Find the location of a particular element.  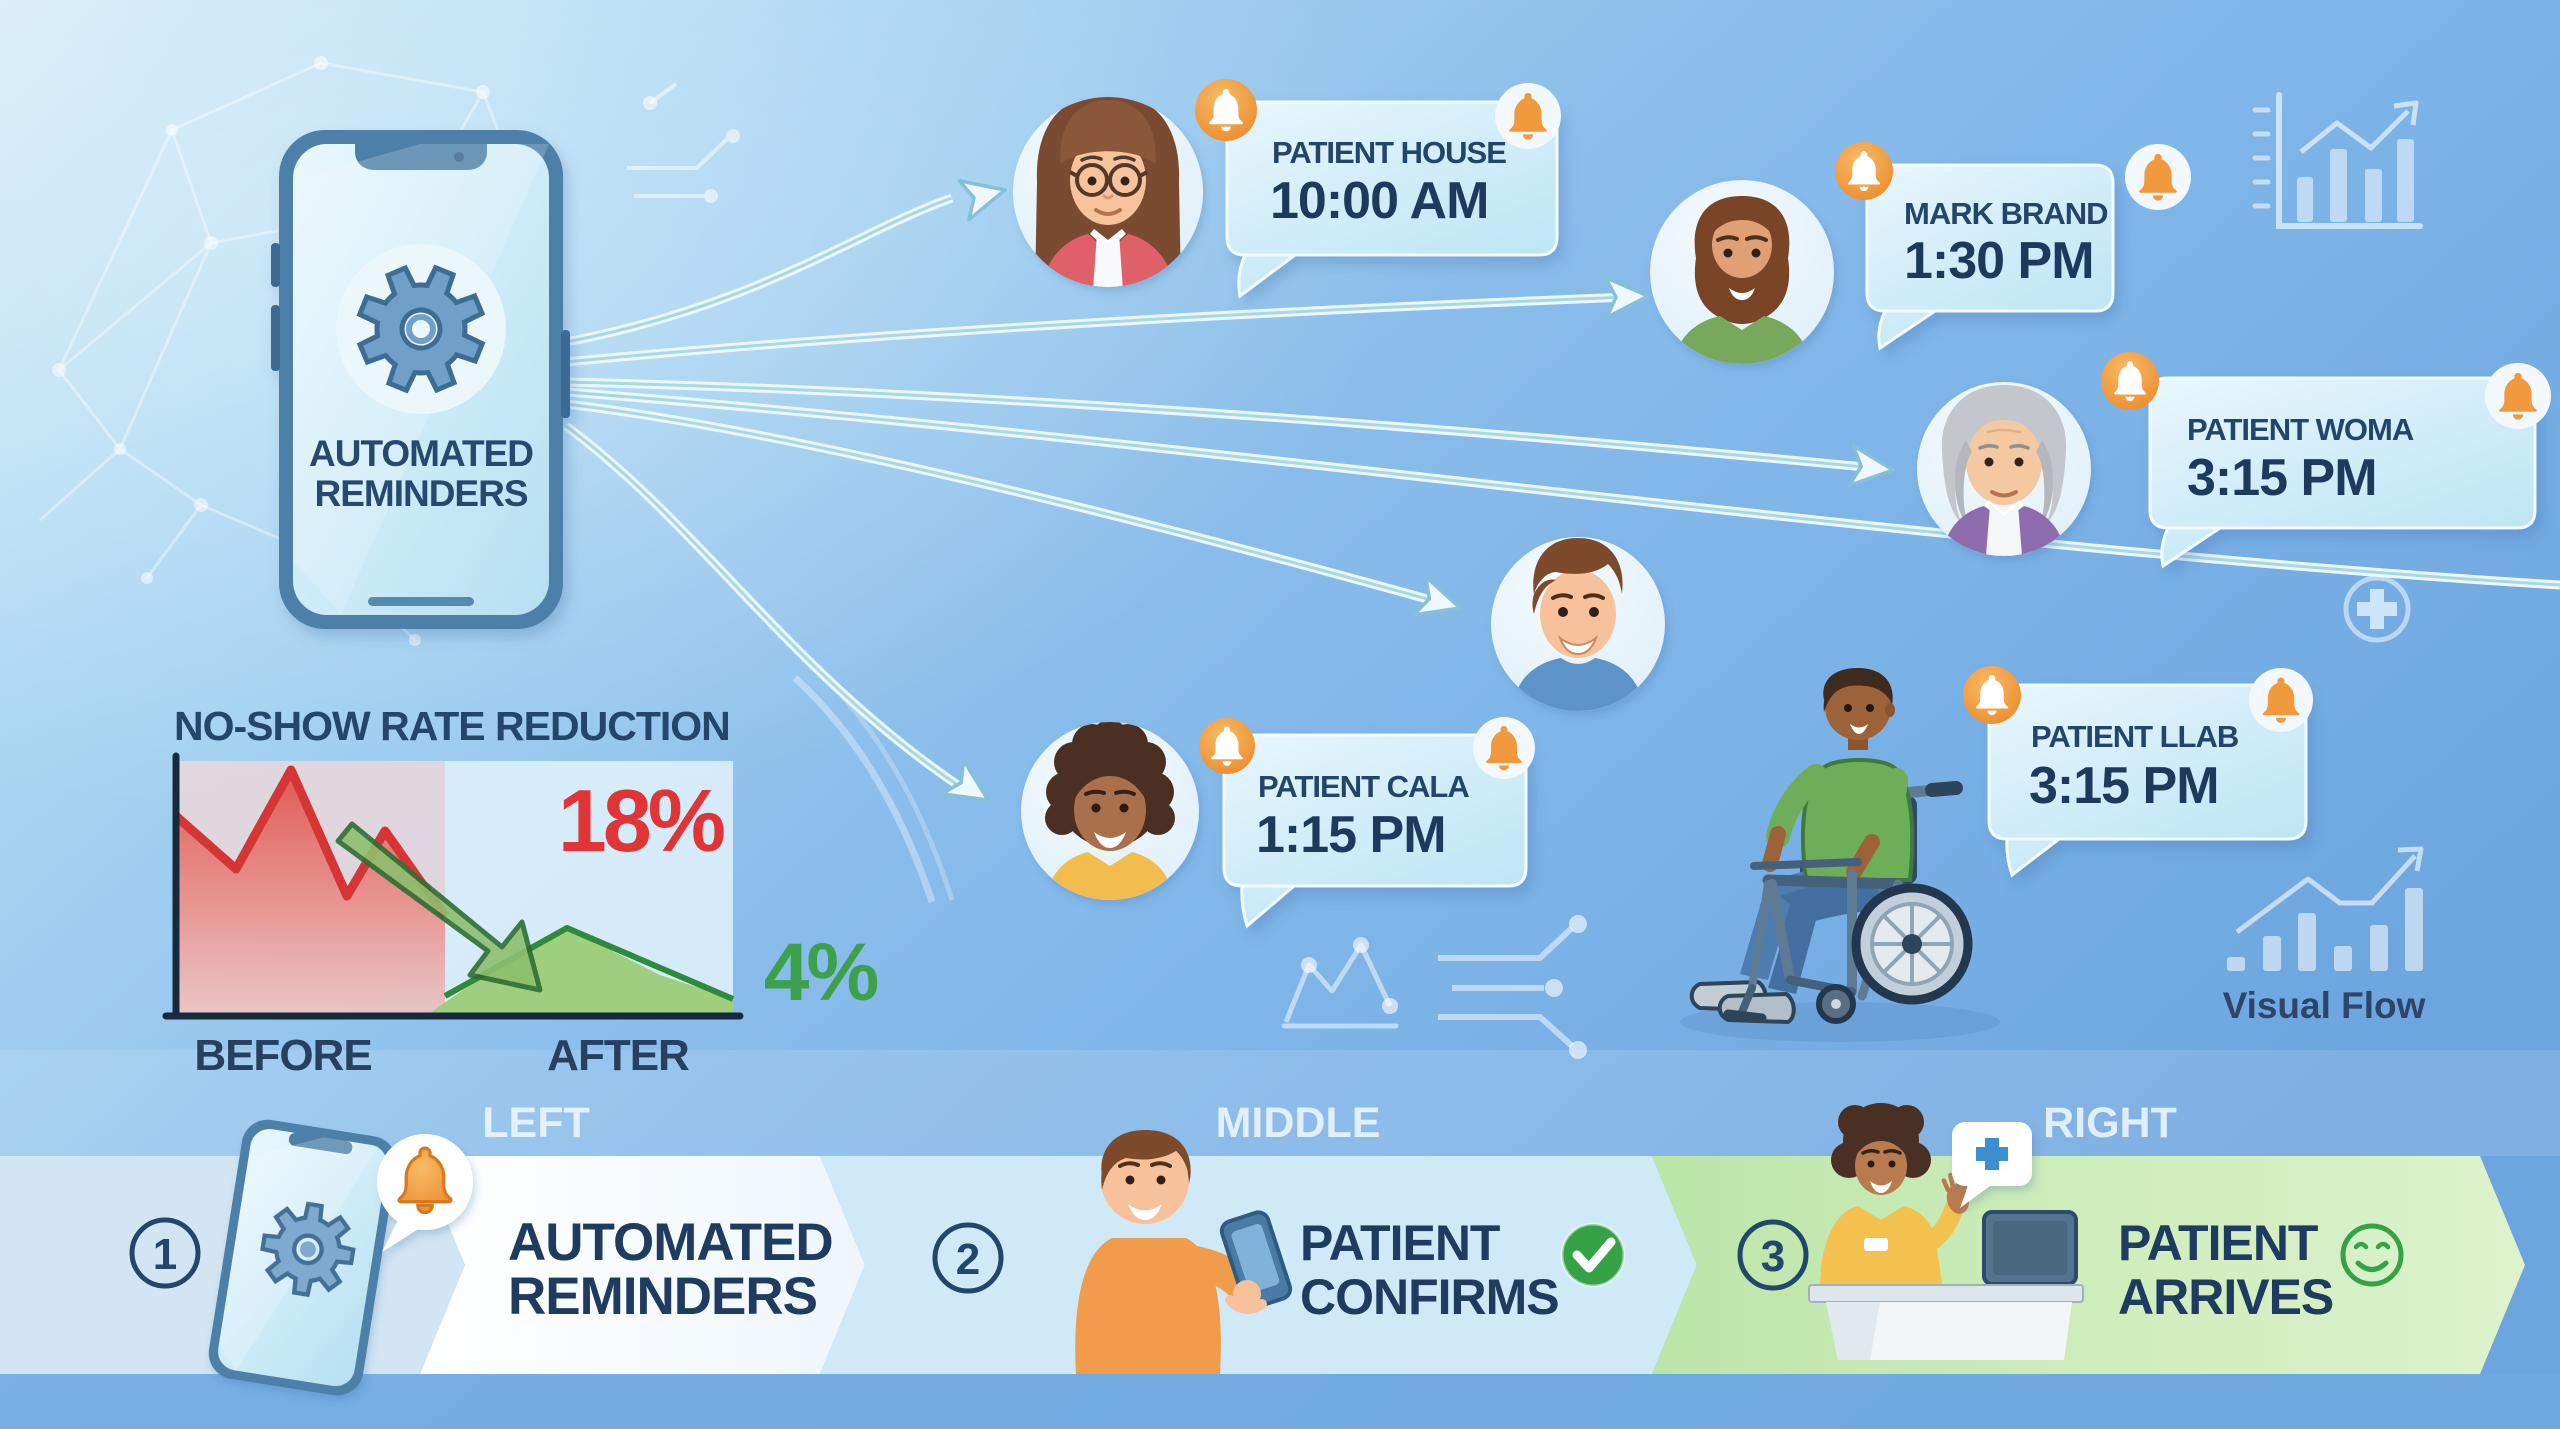

svg-text: RIGHT is located at coordinates (2110, 1123).